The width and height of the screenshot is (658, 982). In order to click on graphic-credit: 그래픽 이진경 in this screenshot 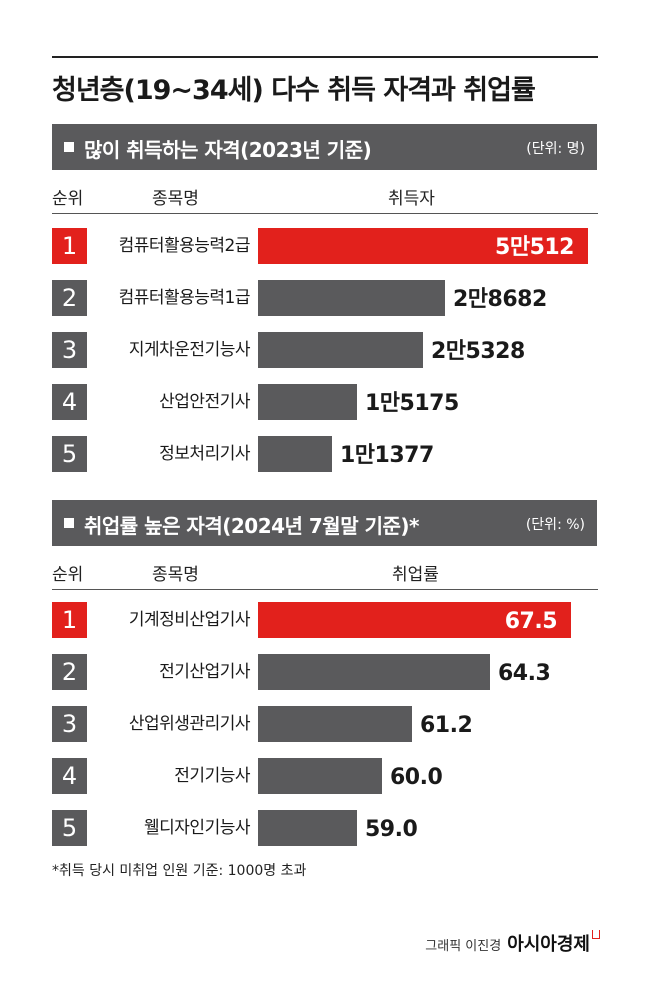, I will do `click(463, 946)`.